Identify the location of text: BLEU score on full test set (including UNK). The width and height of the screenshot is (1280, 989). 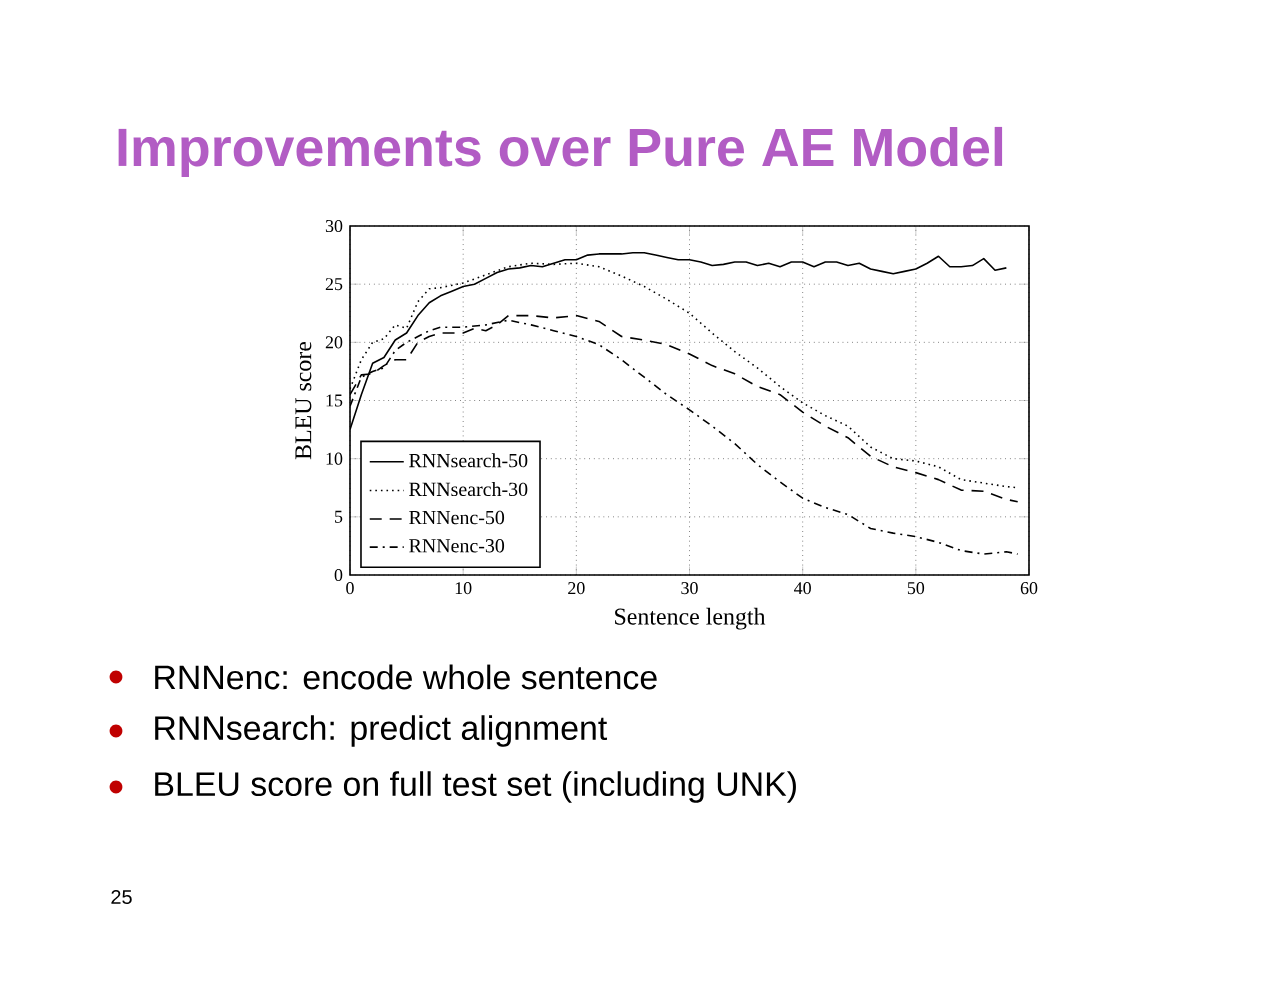
(475, 787).